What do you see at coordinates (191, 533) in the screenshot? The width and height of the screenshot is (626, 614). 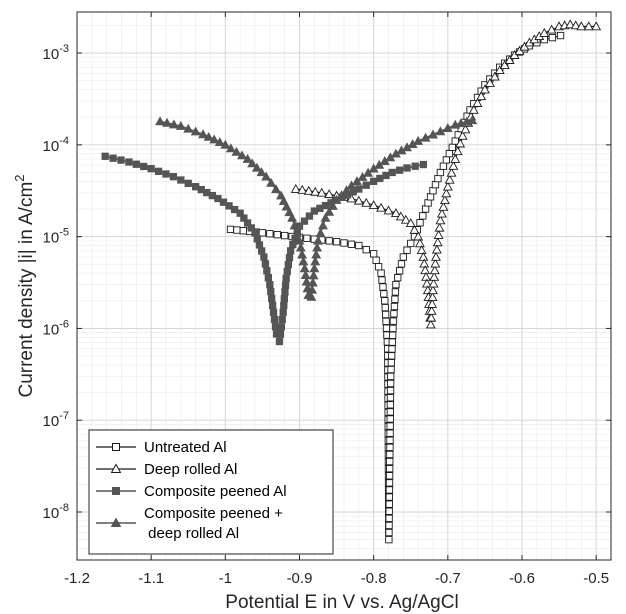 I see `legend-label-composite-deep-line2: deep rolled Al` at bounding box center [191, 533].